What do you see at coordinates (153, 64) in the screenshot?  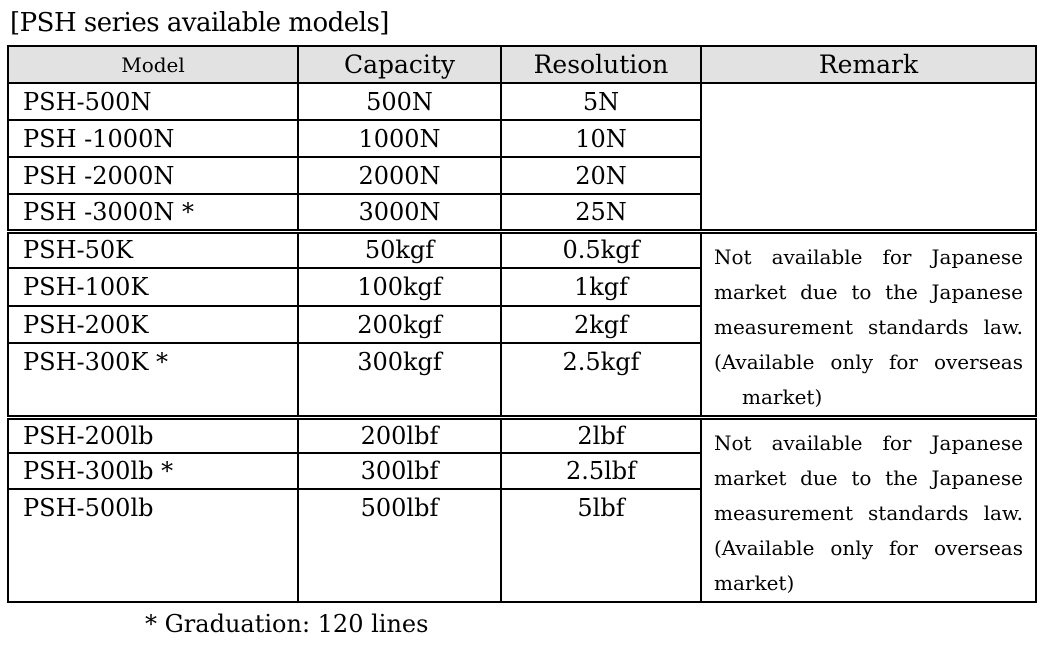 I see `column-header-model: Model` at bounding box center [153, 64].